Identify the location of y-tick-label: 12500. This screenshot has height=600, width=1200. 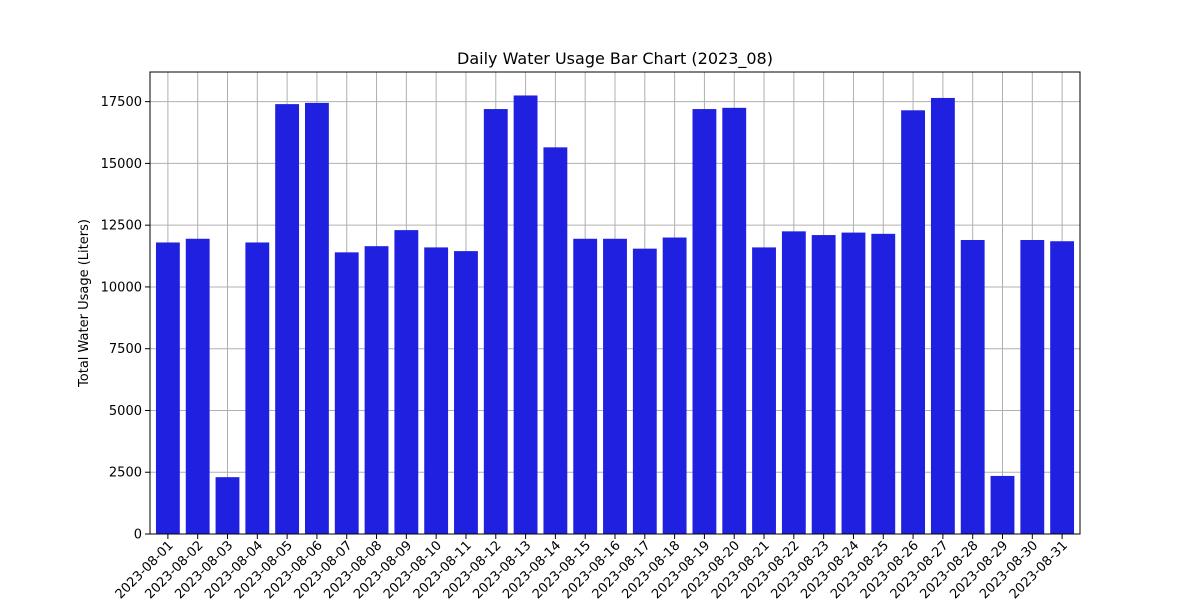
(121, 226).